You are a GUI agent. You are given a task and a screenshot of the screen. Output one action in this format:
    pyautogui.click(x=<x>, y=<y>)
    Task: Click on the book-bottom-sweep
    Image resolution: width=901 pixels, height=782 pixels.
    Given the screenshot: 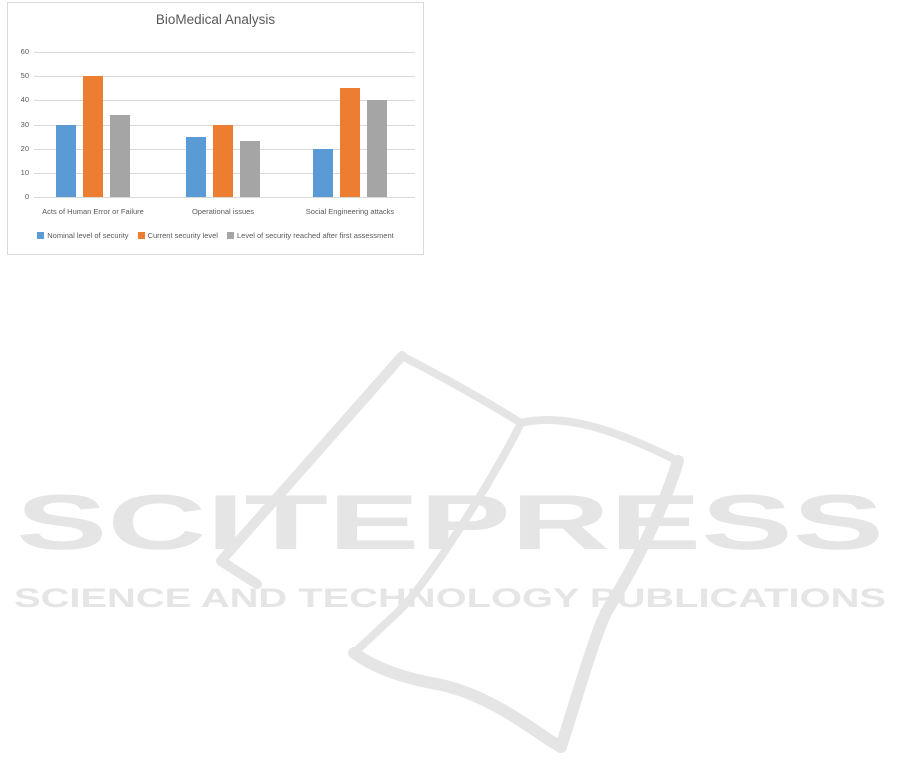 What is the action you would take?
    pyautogui.click(x=457, y=700)
    